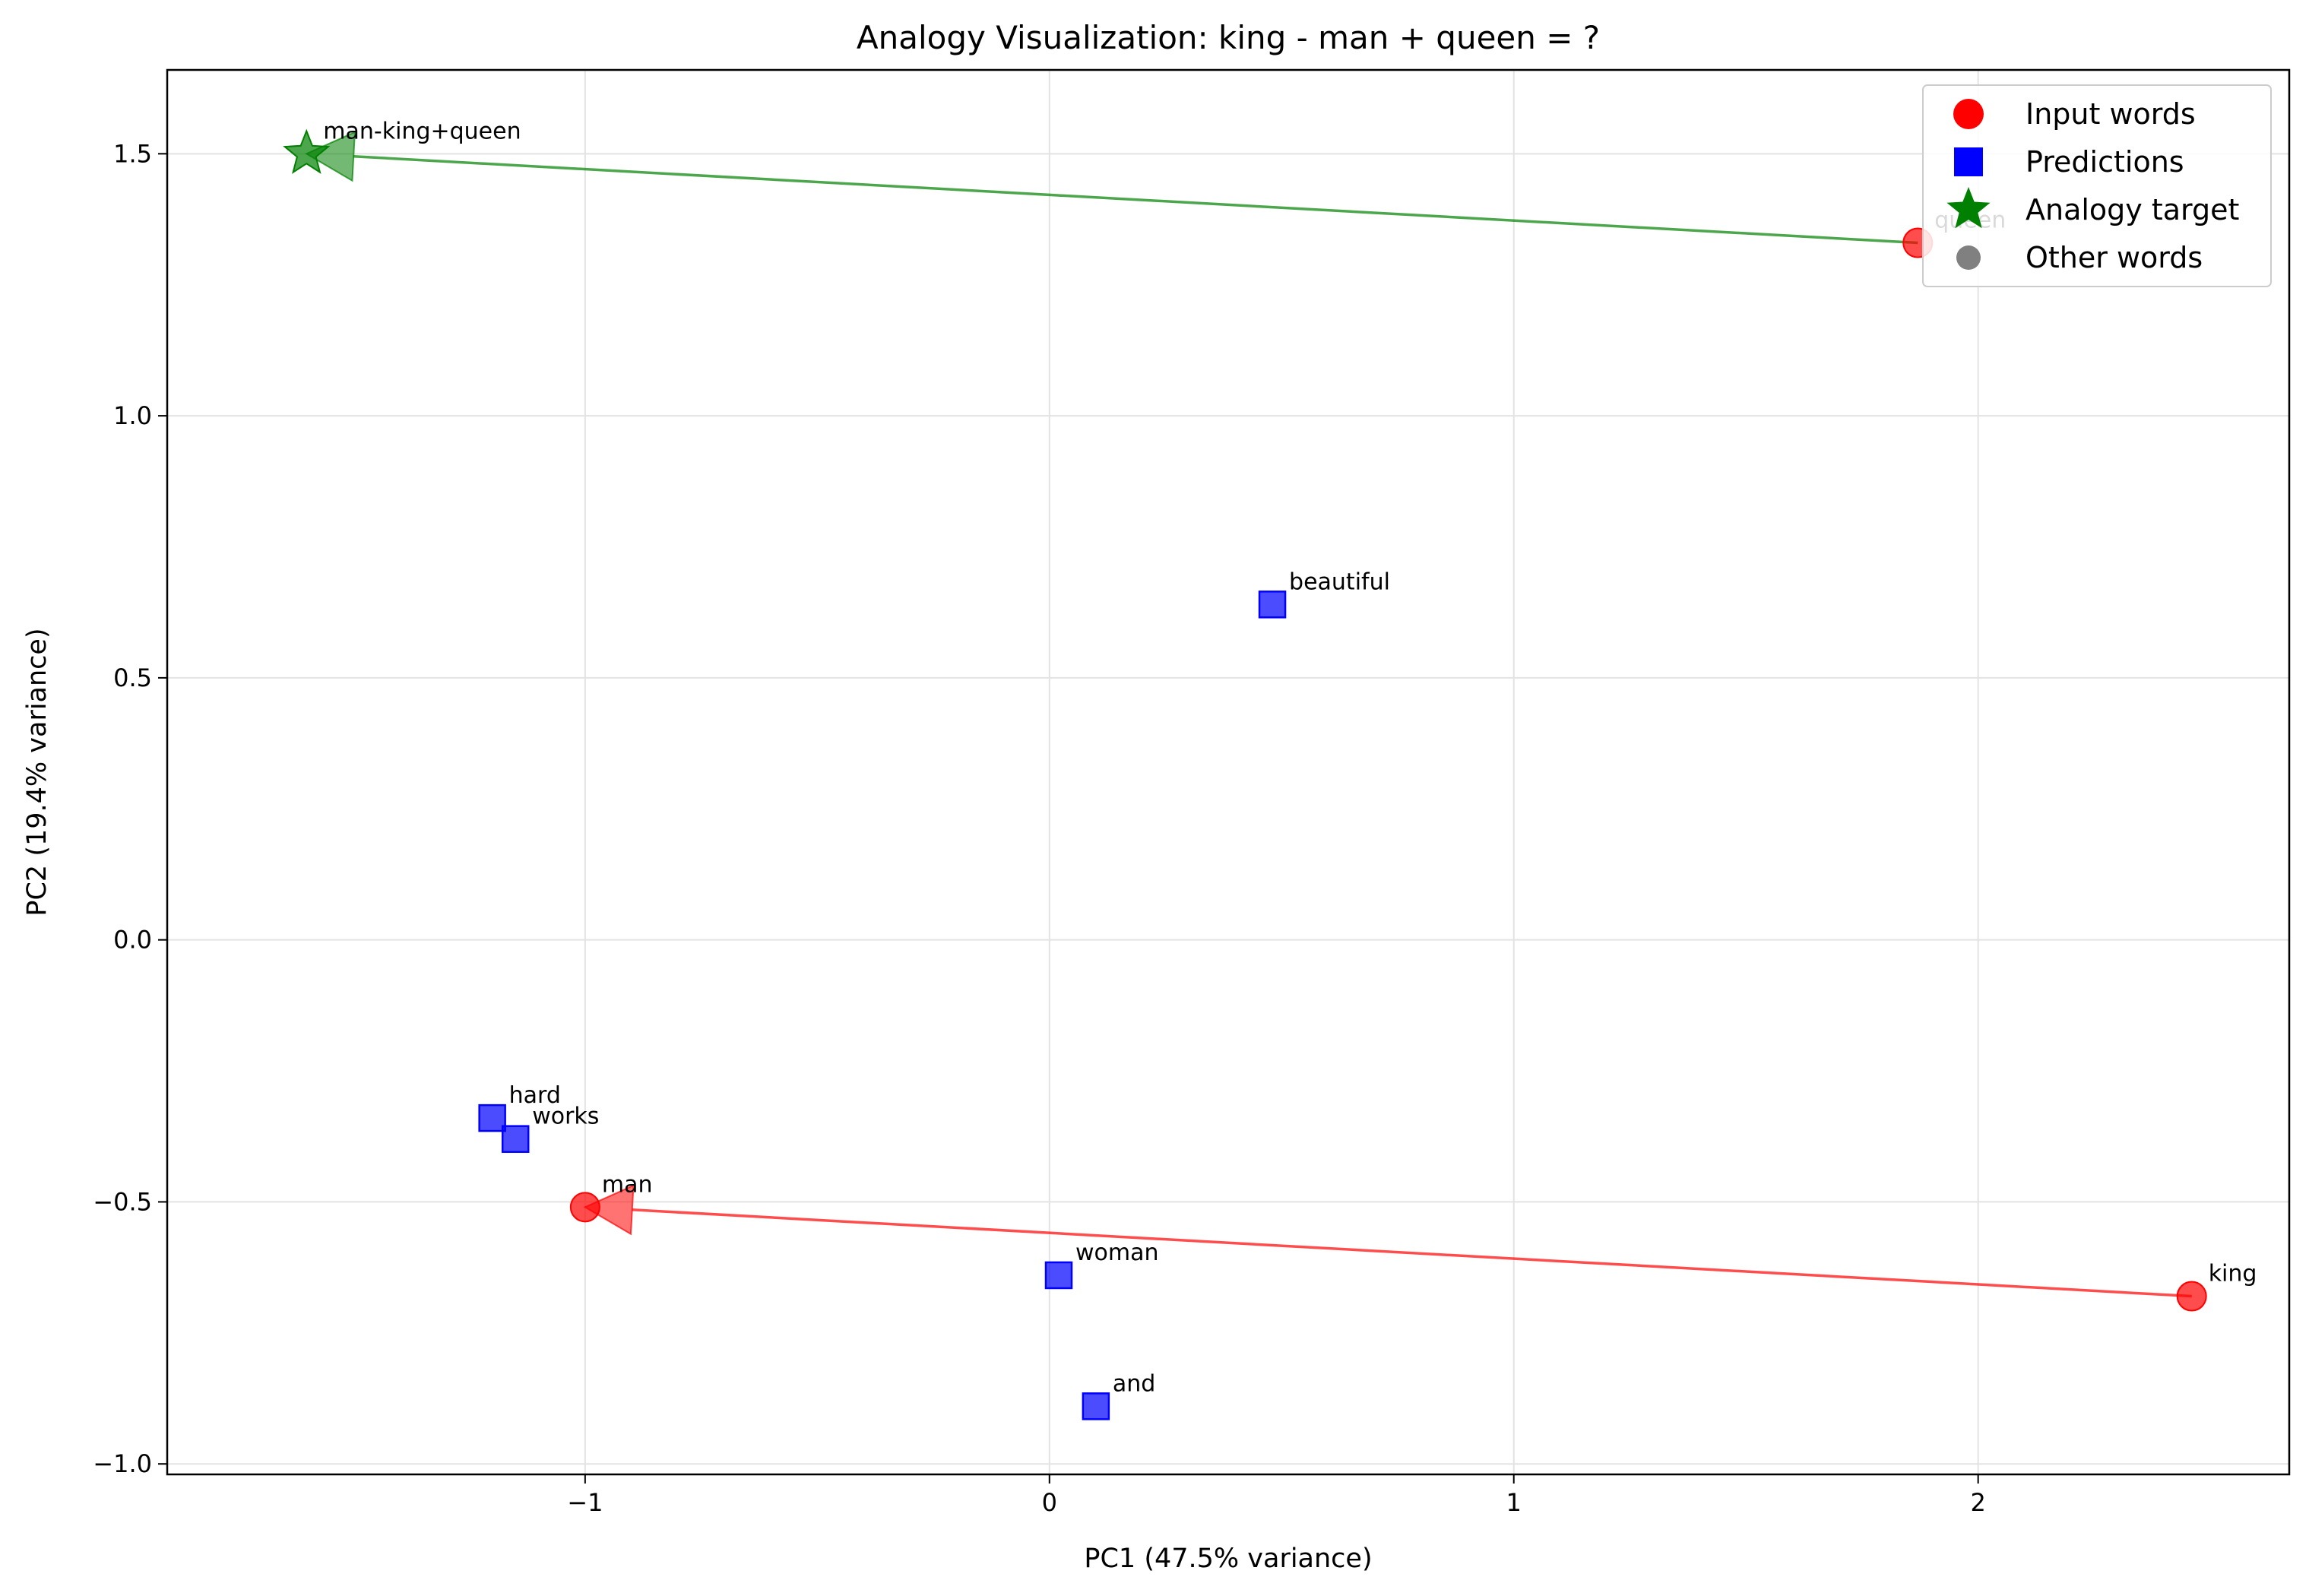 This screenshot has width=2309, height=1596. Describe the element at coordinates (132, 940) in the screenshot. I see `y-tick-label: 0.0` at that location.